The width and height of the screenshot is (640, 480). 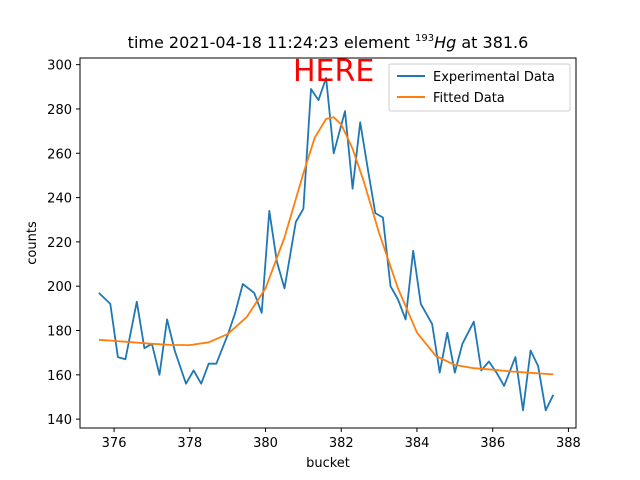 I want to click on x-tick-label: 382, so click(x=341, y=443).